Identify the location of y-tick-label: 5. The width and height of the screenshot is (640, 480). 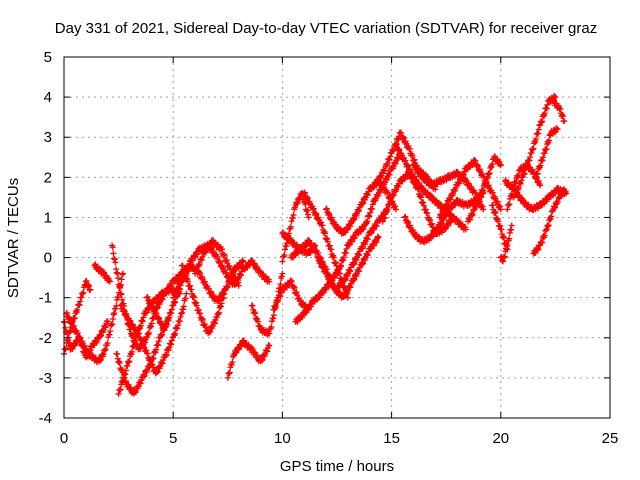
(48, 57).